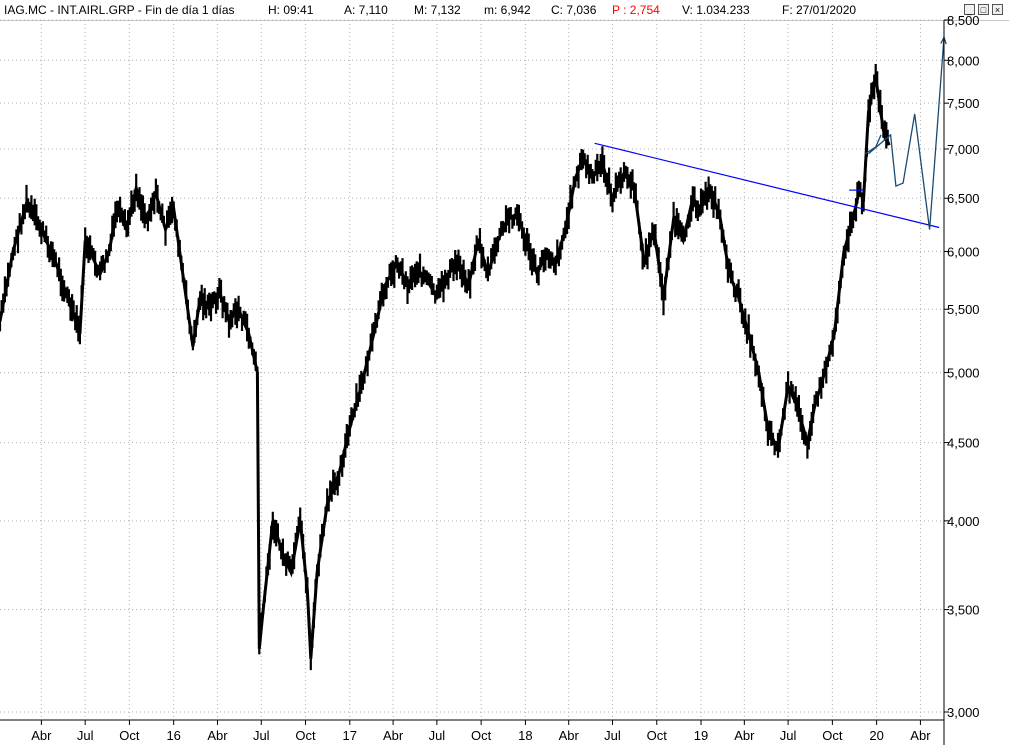  What do you see at coordinates (366, 10) in the screenshot?
I see `open-label: A: 7,110` at bounding box center [366, 10].